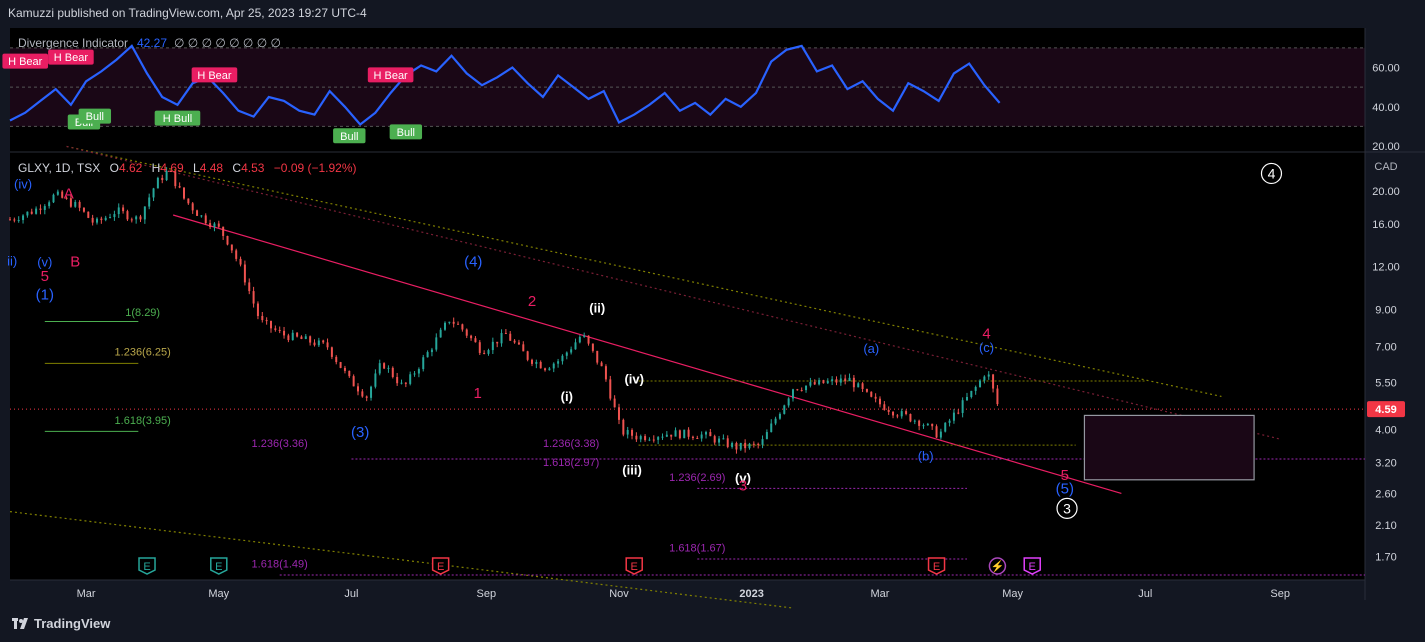 This screenshot has height=642, width=1425. Describe the element at coordinates (1385, 526) in the screenshot. I see `price-axis-tick: 2.10` at that location.